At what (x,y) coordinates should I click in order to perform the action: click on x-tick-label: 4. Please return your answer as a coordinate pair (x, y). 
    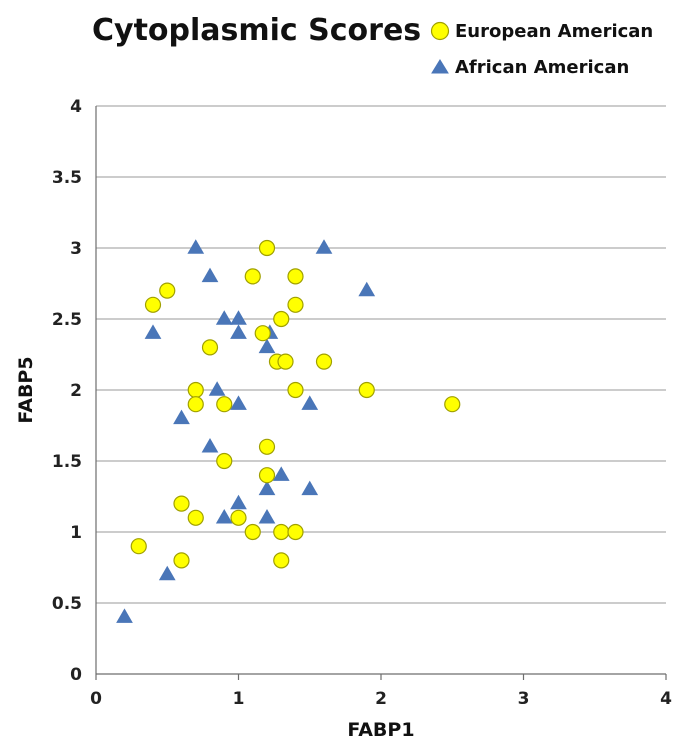
    Looking at the image, I should click on (666, 699).